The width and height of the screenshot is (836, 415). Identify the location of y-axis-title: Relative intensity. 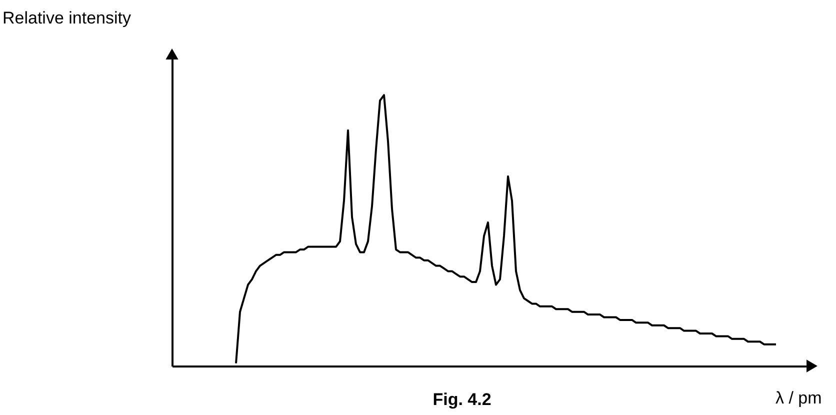
(67, 18).